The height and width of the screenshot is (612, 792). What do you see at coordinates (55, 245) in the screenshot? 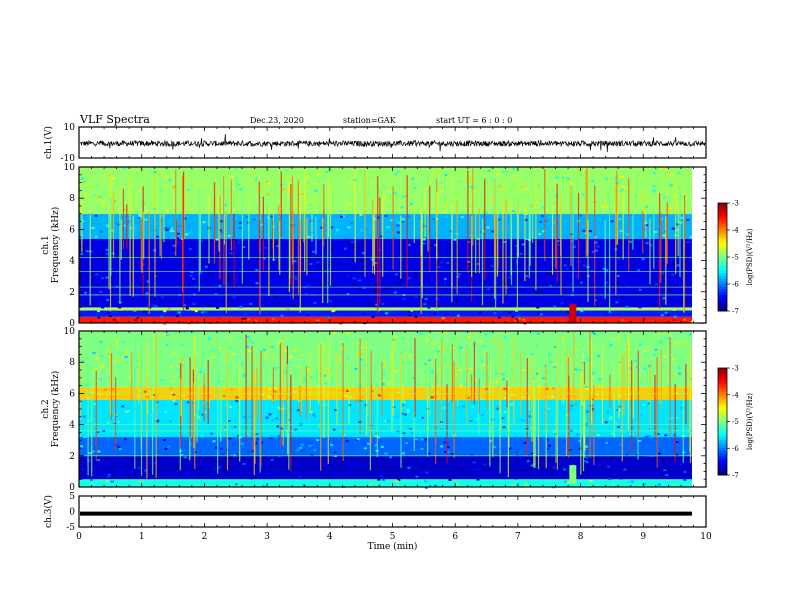
I see `ch1-spectrogram-ylabel-frequency: Frequency (kHz)` at bounding box center [55, 245].